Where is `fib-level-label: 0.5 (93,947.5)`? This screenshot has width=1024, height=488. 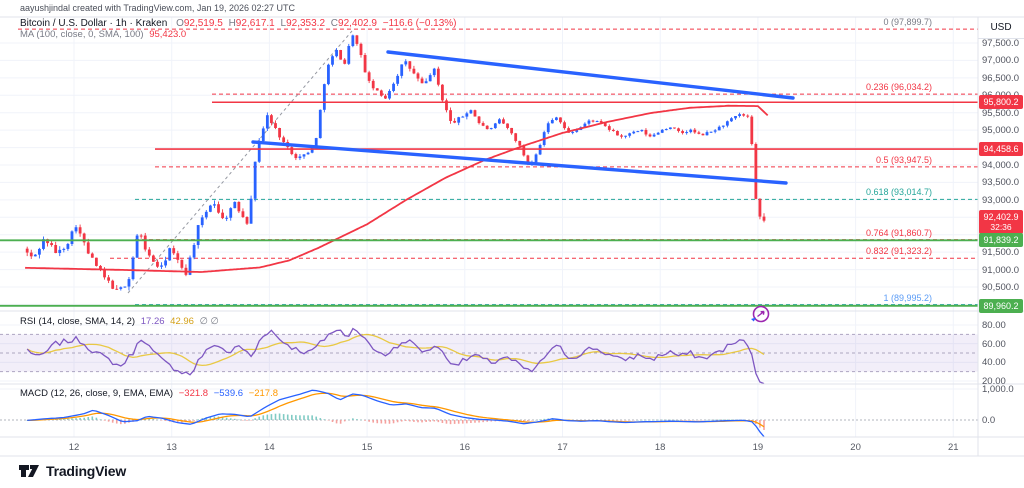
fib-level-label: 0.5 (93,947.5) is located at coordinates (903, 159).